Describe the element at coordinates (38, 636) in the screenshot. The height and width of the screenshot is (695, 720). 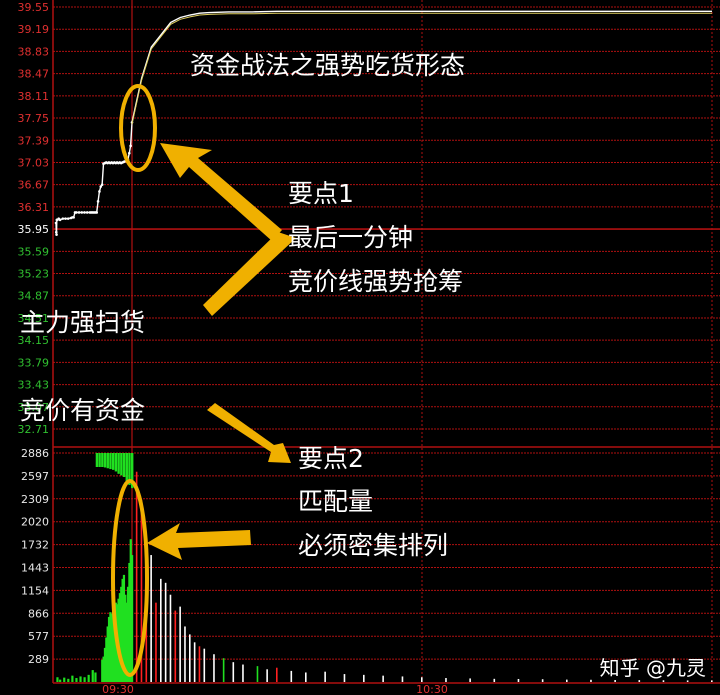
I see `volume-tick-label: 577` at that location.